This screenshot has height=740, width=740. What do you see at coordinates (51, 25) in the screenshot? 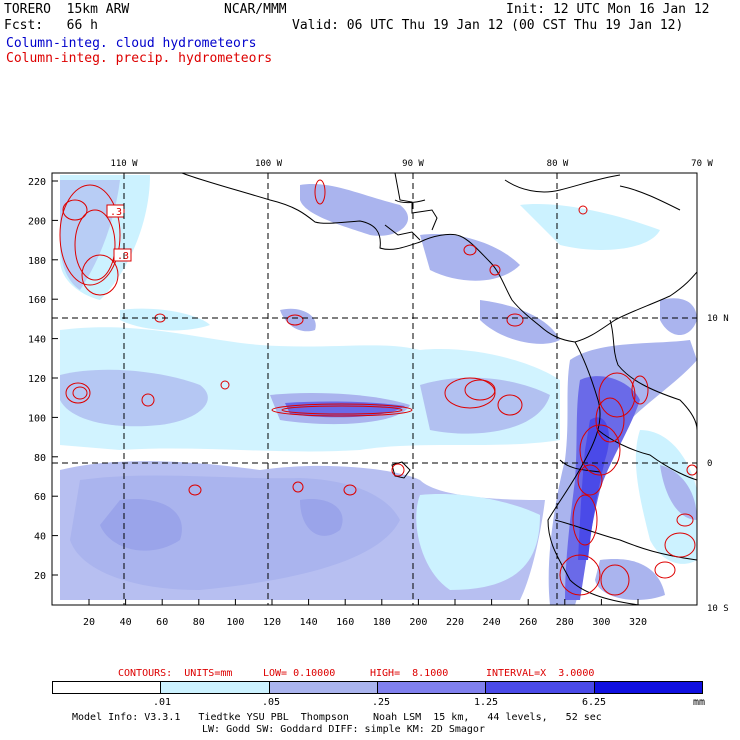
I see `forecast-hour: Fcst: 66 h` at bounding box center [51, 25].